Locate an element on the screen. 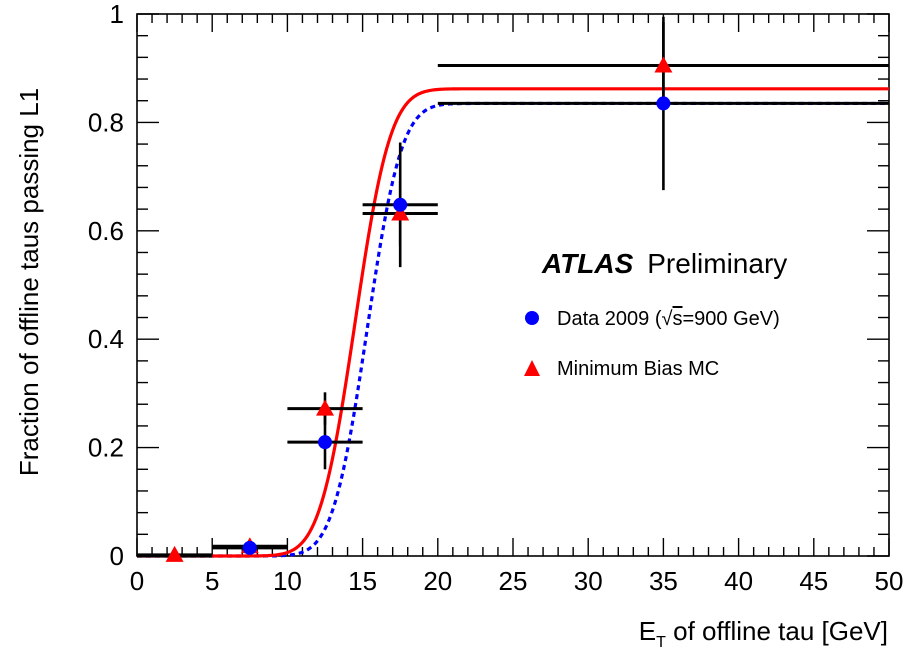  y-tick-label: 0.4 is located at coordinates (106, 339).